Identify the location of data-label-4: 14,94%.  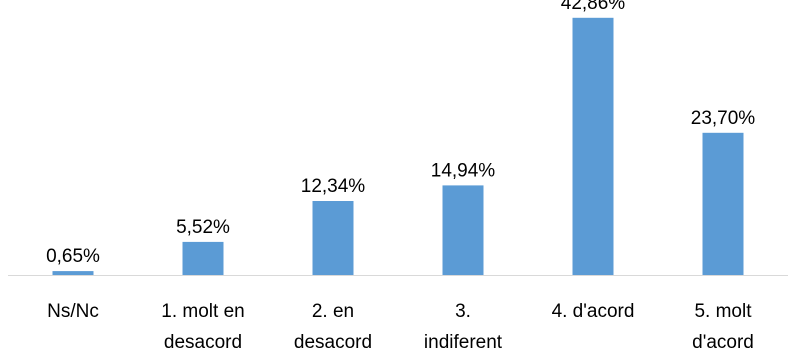
(463, 170).